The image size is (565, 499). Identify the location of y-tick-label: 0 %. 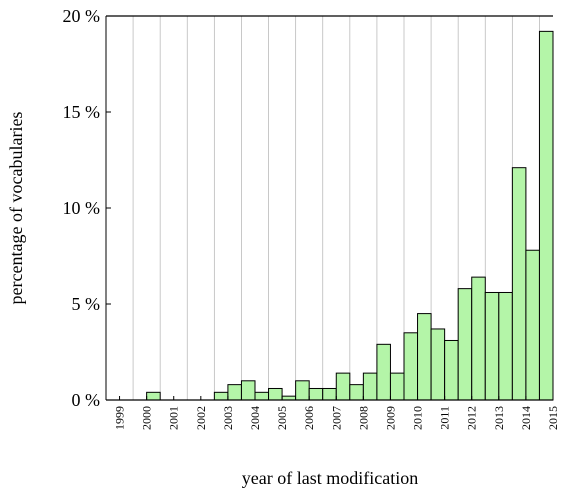
(86, 400).